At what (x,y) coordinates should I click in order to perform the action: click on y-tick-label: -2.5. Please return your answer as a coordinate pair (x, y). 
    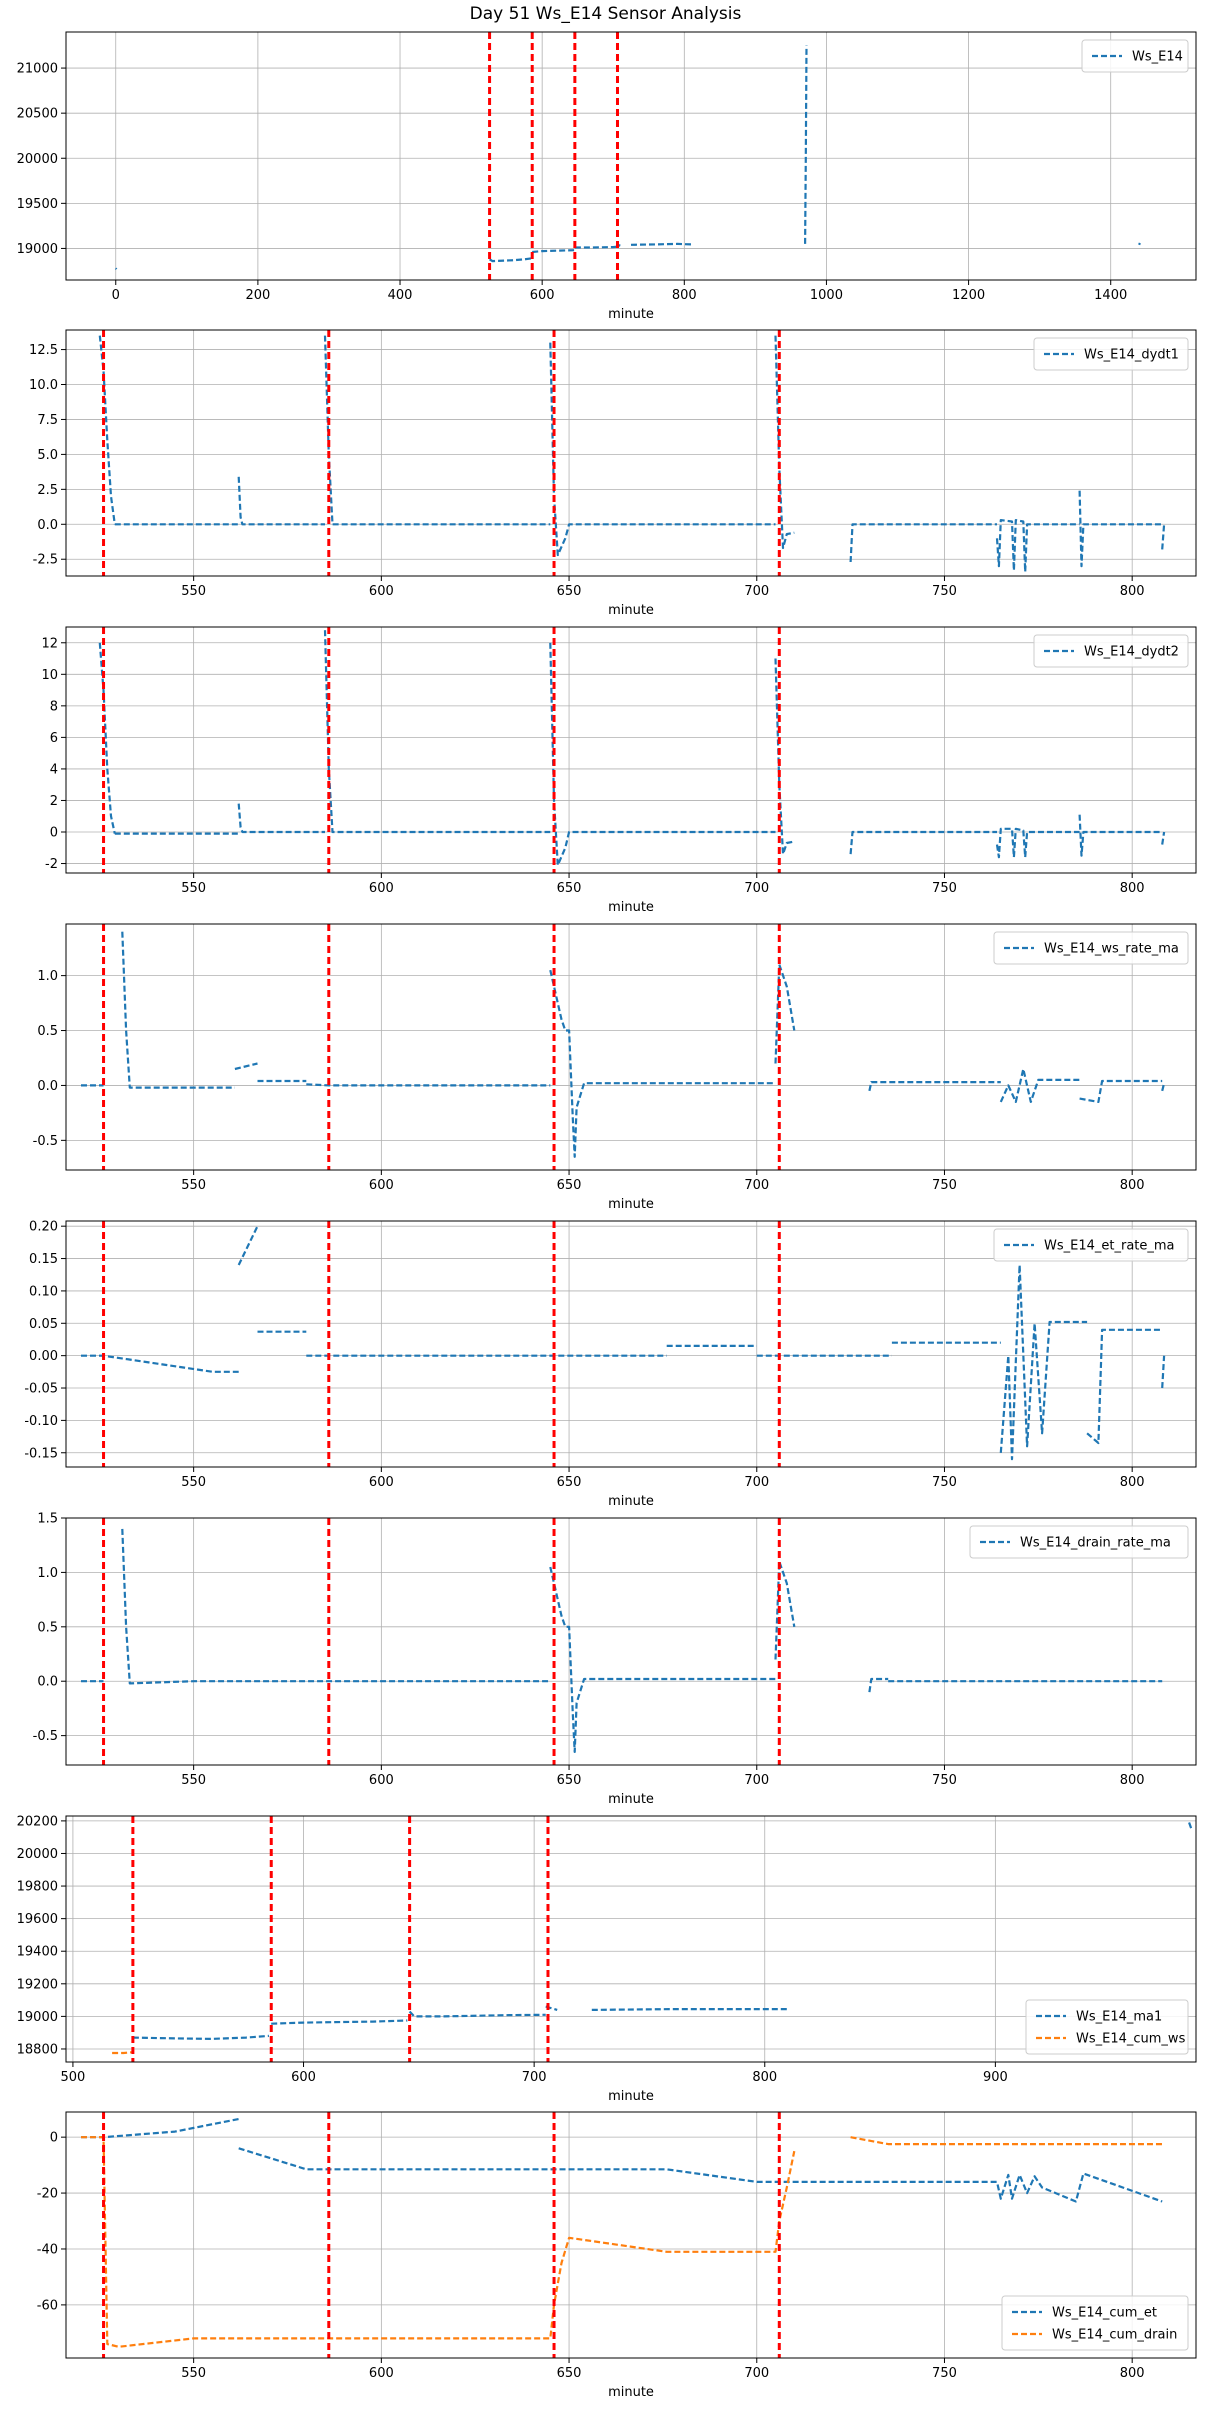
    Looking at the image, I should click on (45, 560).